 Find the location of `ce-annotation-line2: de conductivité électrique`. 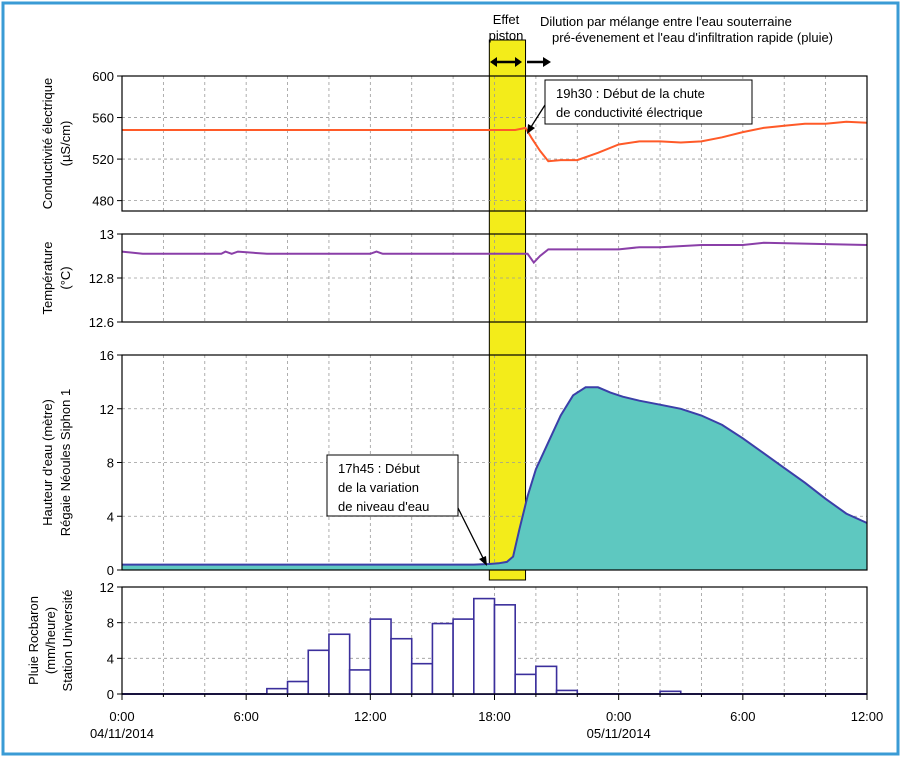

ce-annotation-line2: de conductivité électrique is located at coordinates (629, 112).